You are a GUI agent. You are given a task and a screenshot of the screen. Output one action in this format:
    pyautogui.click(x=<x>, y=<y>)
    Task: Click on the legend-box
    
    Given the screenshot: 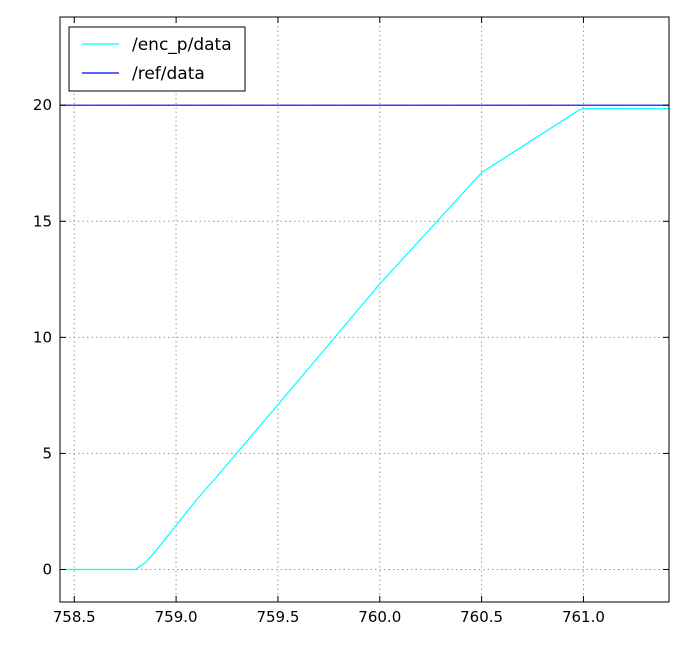 What is the action you would take?
    pyautogui.click(x=157, y=59)
    